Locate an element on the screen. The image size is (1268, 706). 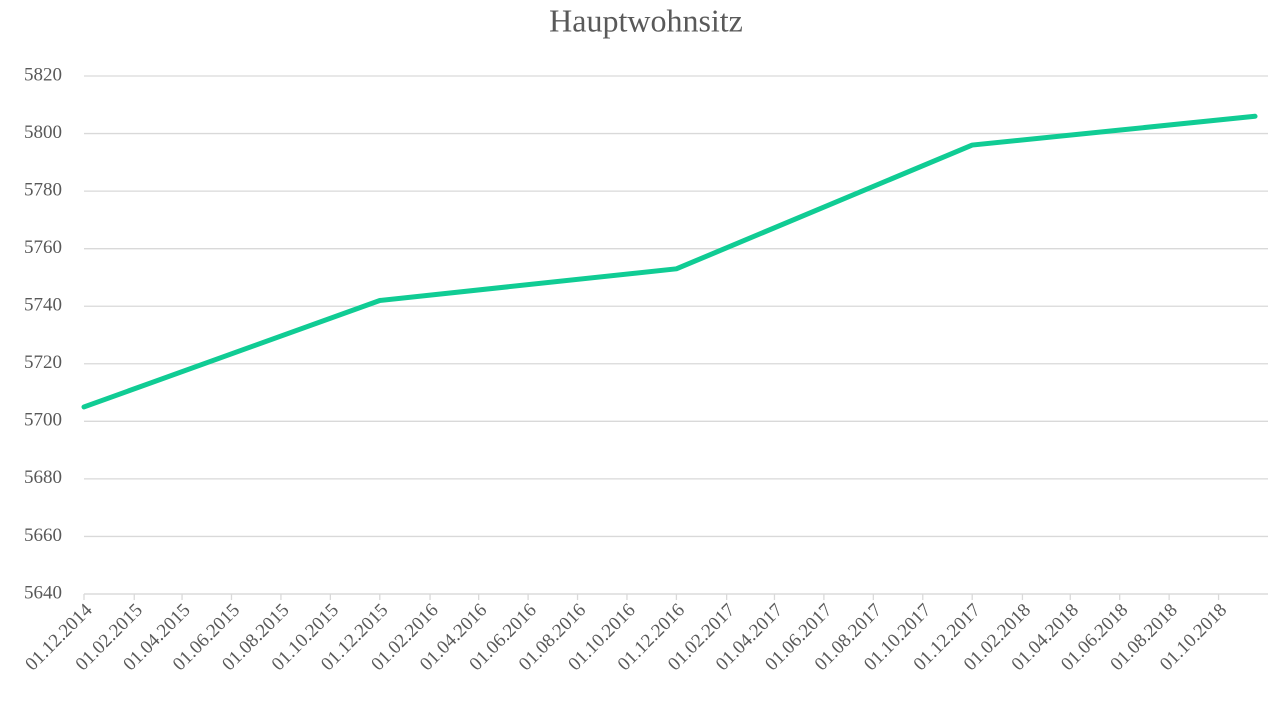
chart-title: Hauptwohnsitz is located at coordinates (646, 20).